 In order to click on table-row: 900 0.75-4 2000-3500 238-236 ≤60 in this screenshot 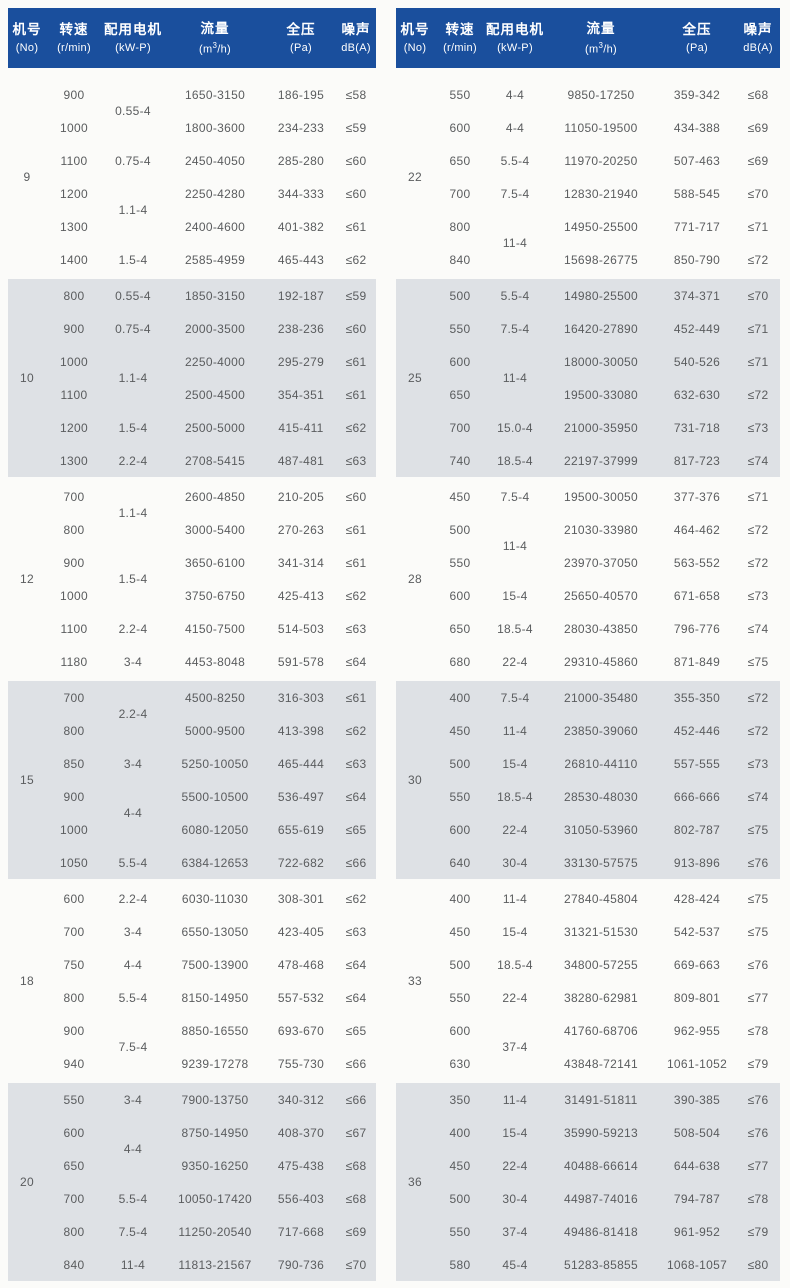, I will do `click(192, 328)`.